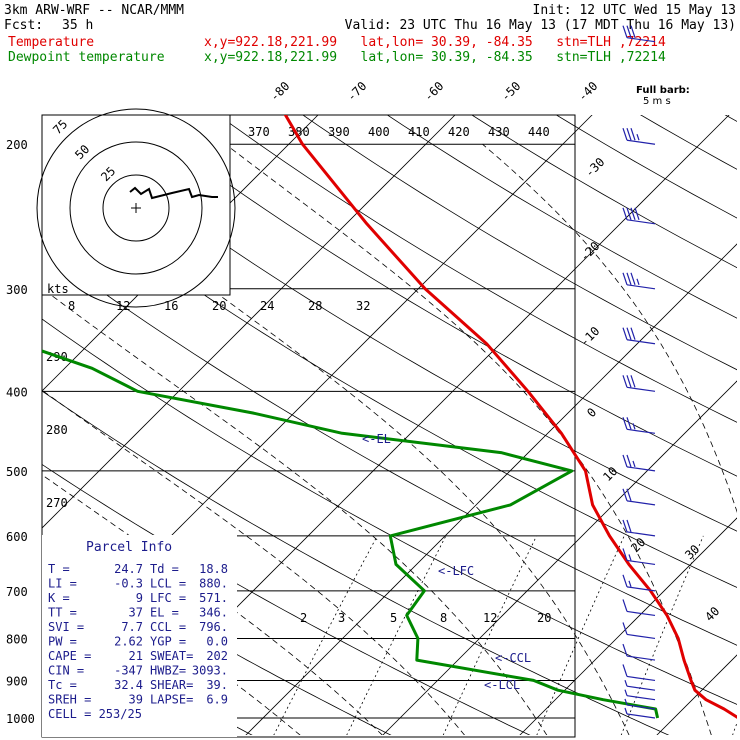 The height and width of the screenshot is (740, 740). Describe the element at coordinates (712, 614) in the screenshot. I see `isotherm-label: 40` at that location.